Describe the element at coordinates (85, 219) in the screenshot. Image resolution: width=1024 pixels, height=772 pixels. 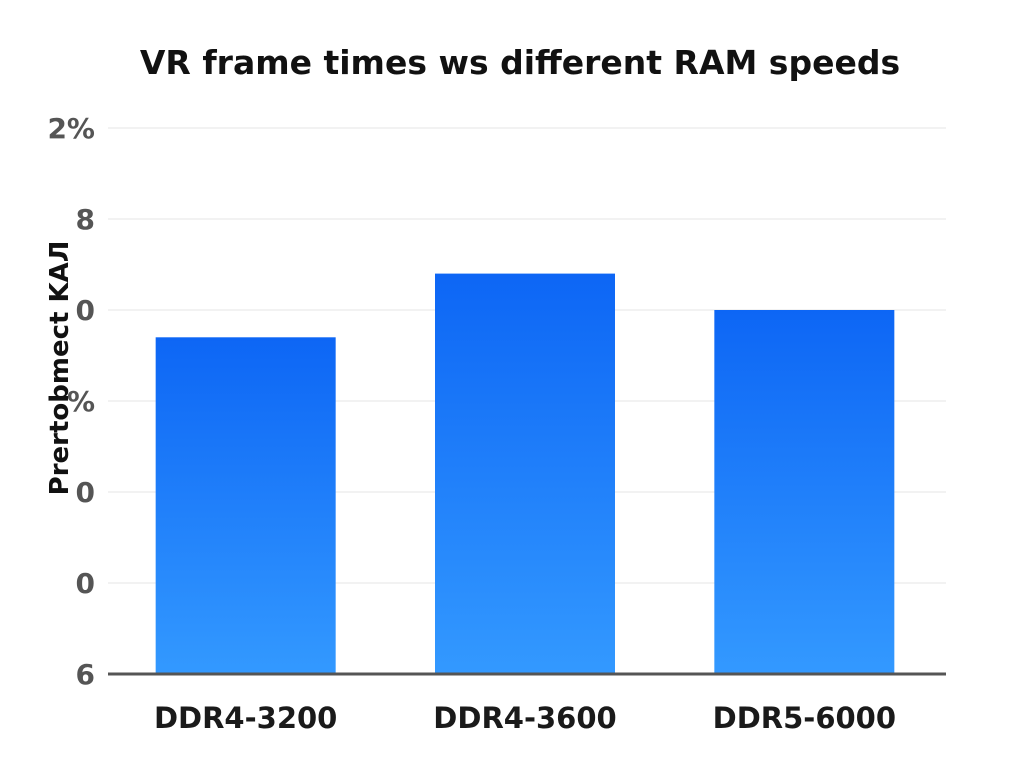
I see `y-tick-label: 8` at that location.